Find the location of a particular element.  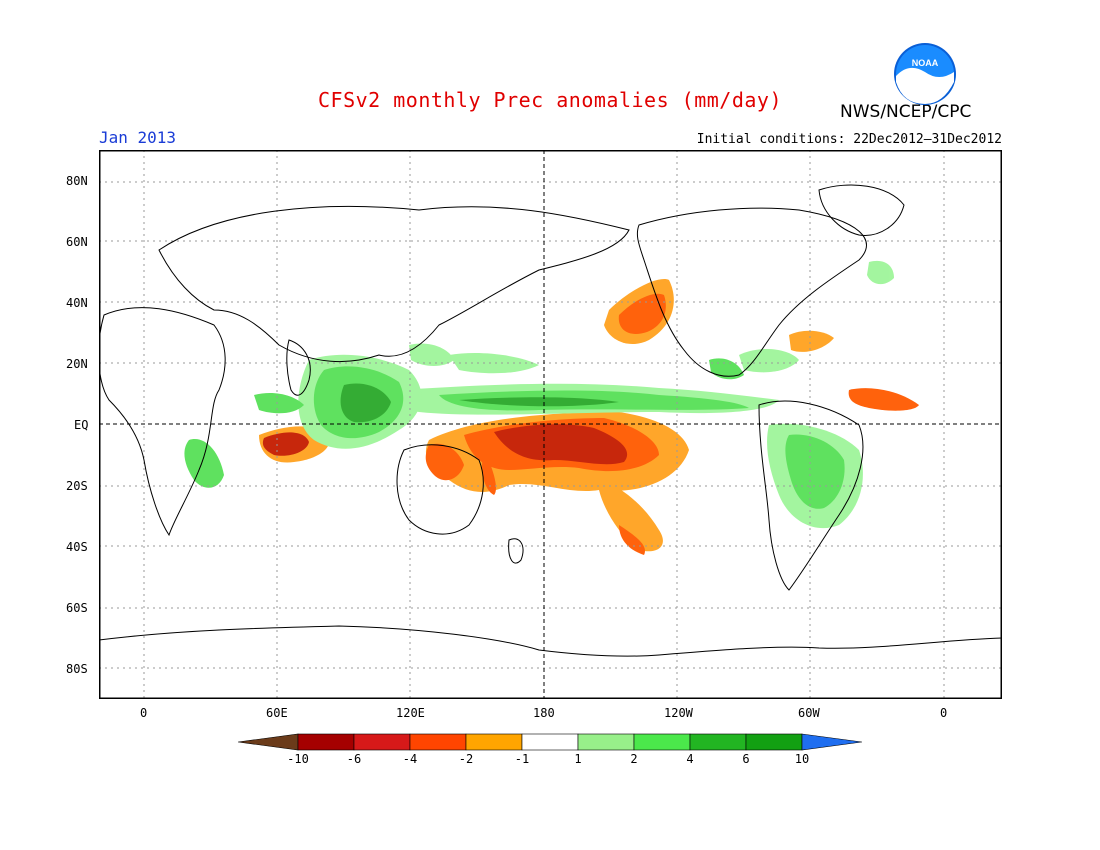

lon-label: 60E is located at coordinates (277, 713).